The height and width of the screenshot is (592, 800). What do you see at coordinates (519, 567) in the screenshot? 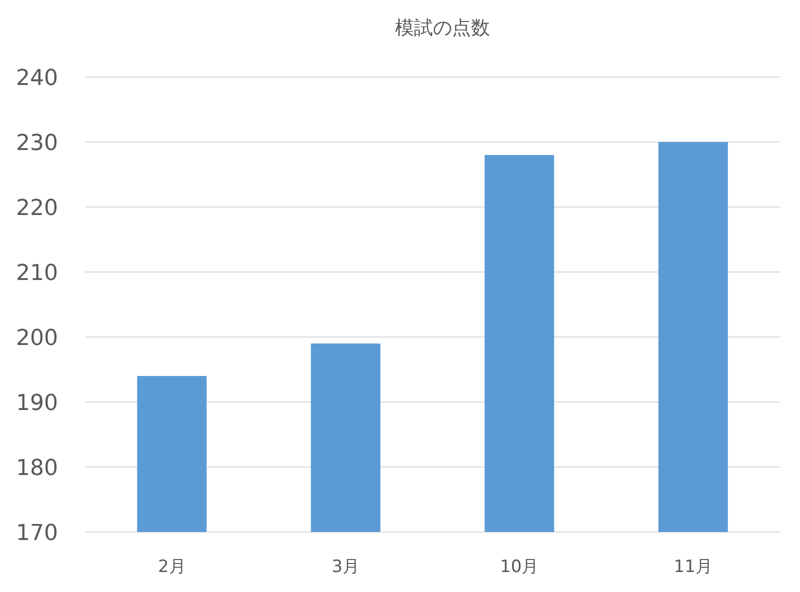
I see `x-tick-label: 10月` at bounding box center [519, 567].